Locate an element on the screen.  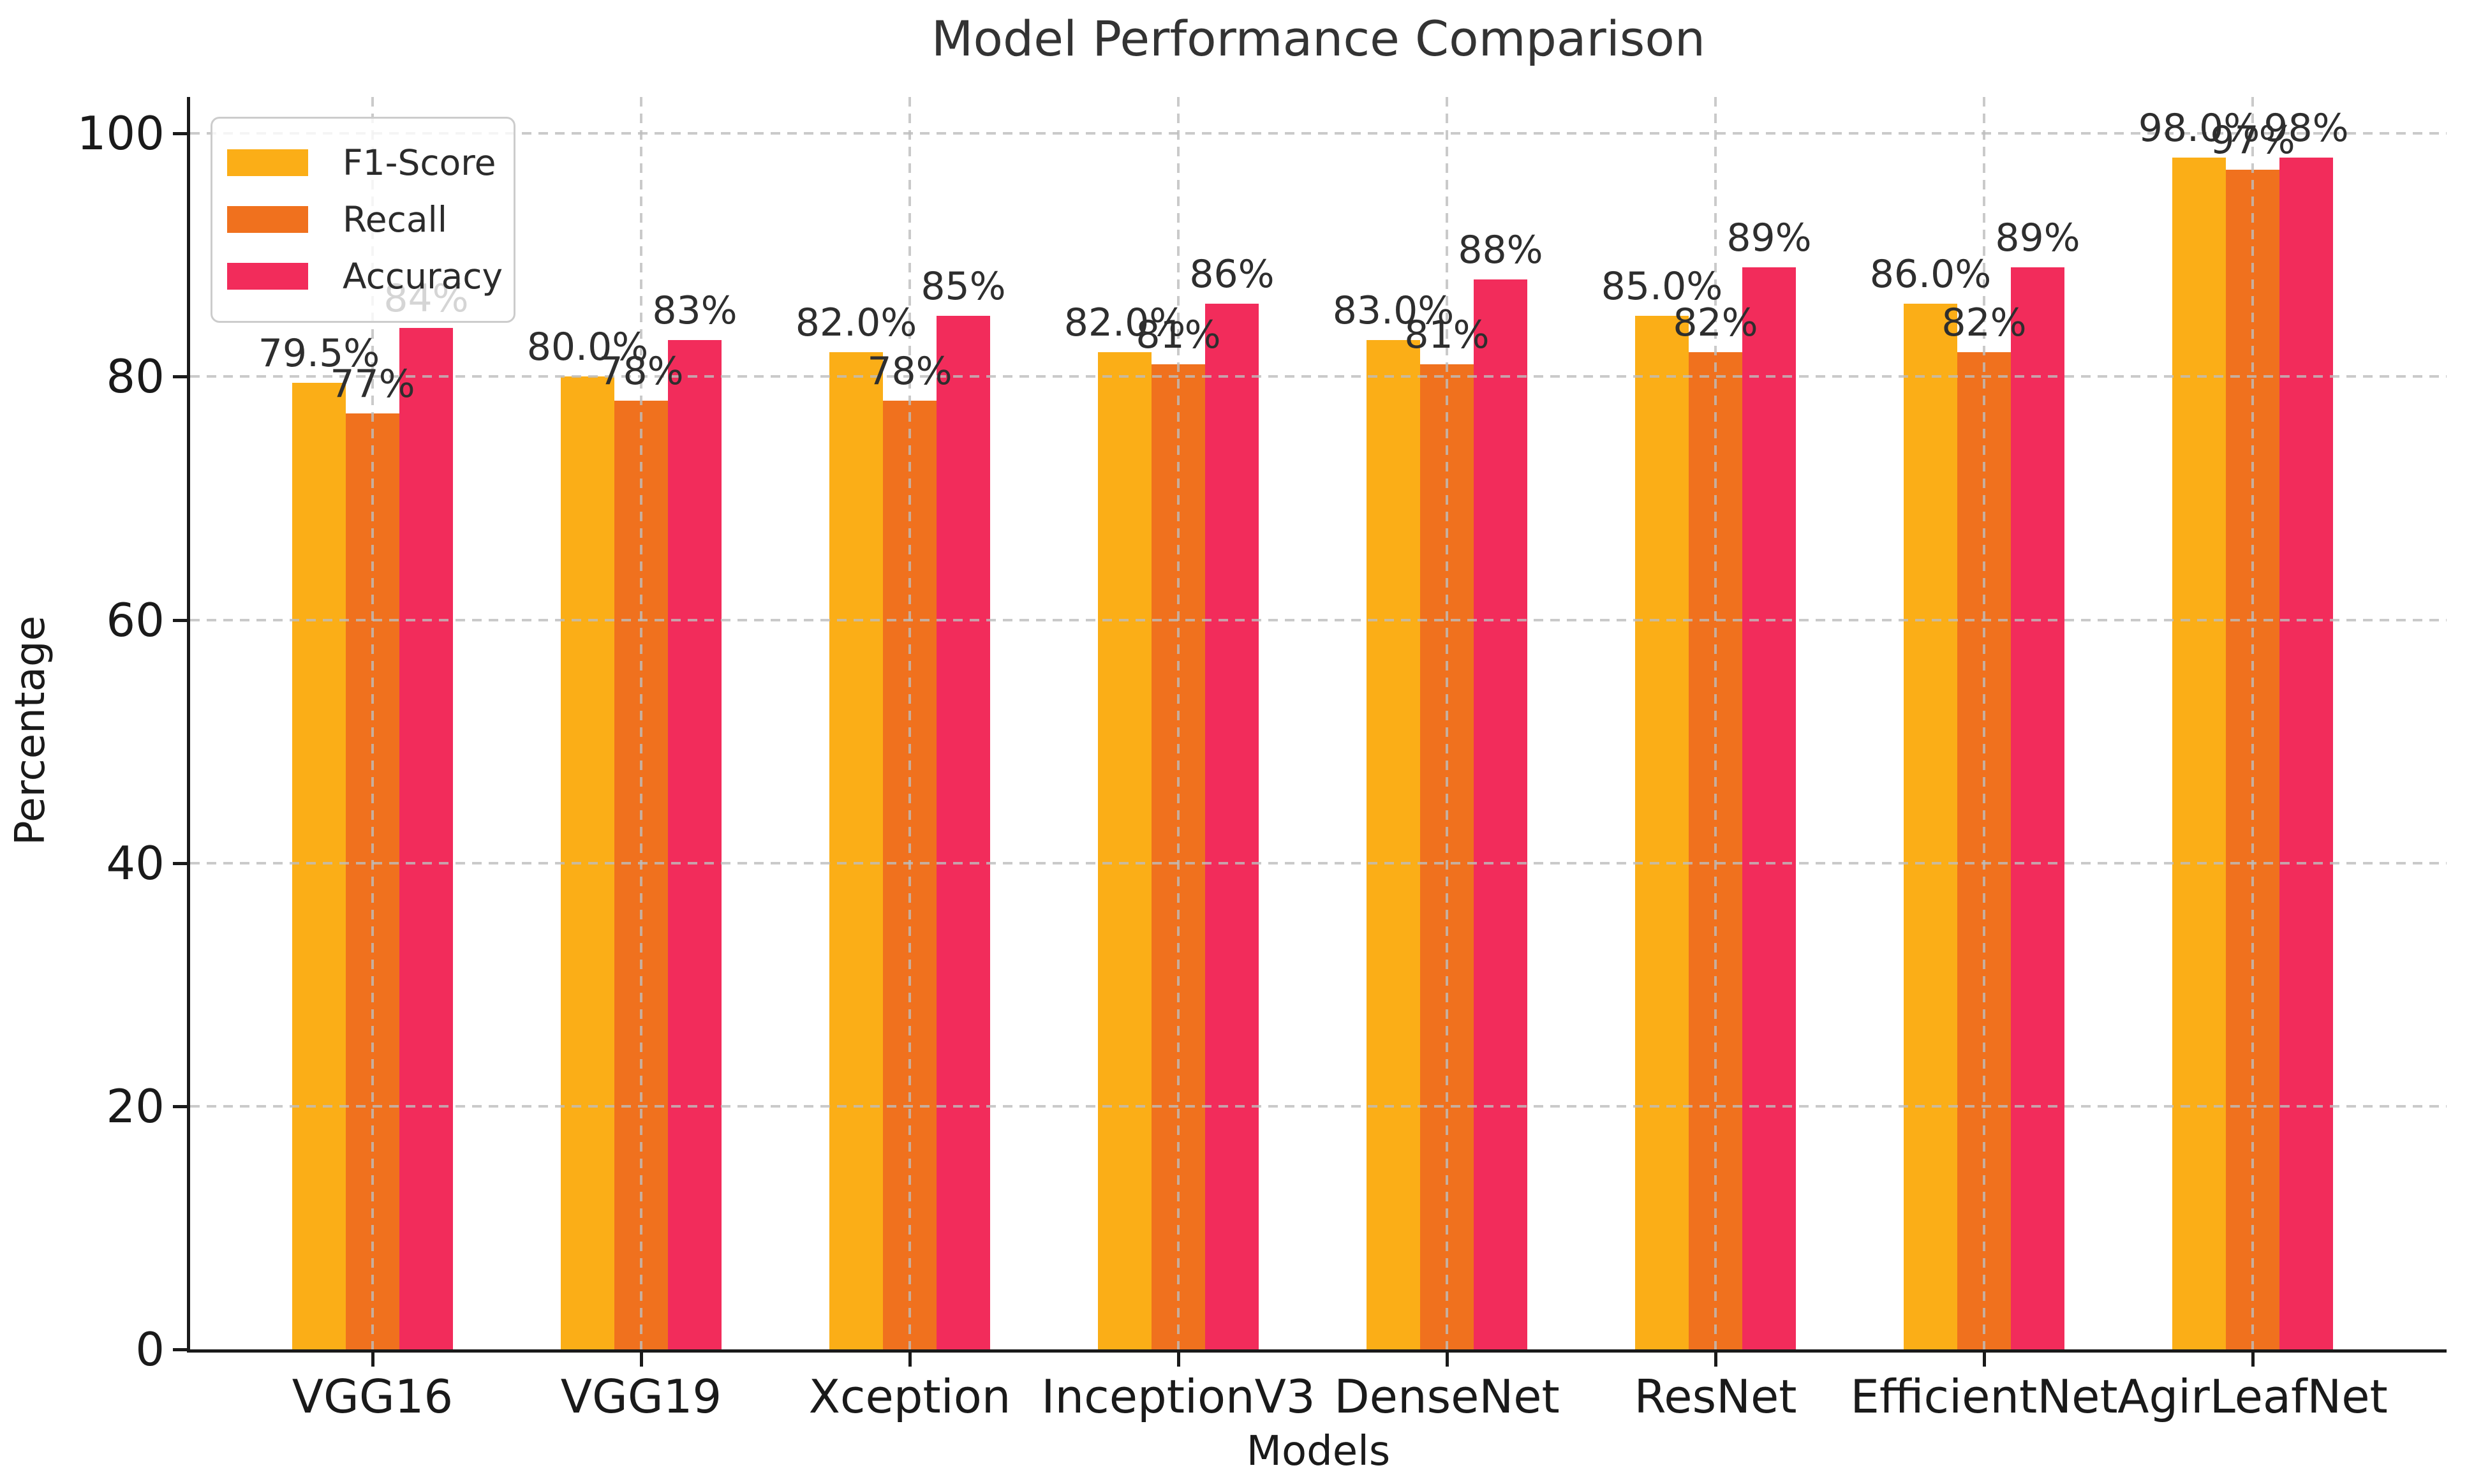
value-label-f1-score-vgg16: 79.5% is located at coordinates (319, 353).